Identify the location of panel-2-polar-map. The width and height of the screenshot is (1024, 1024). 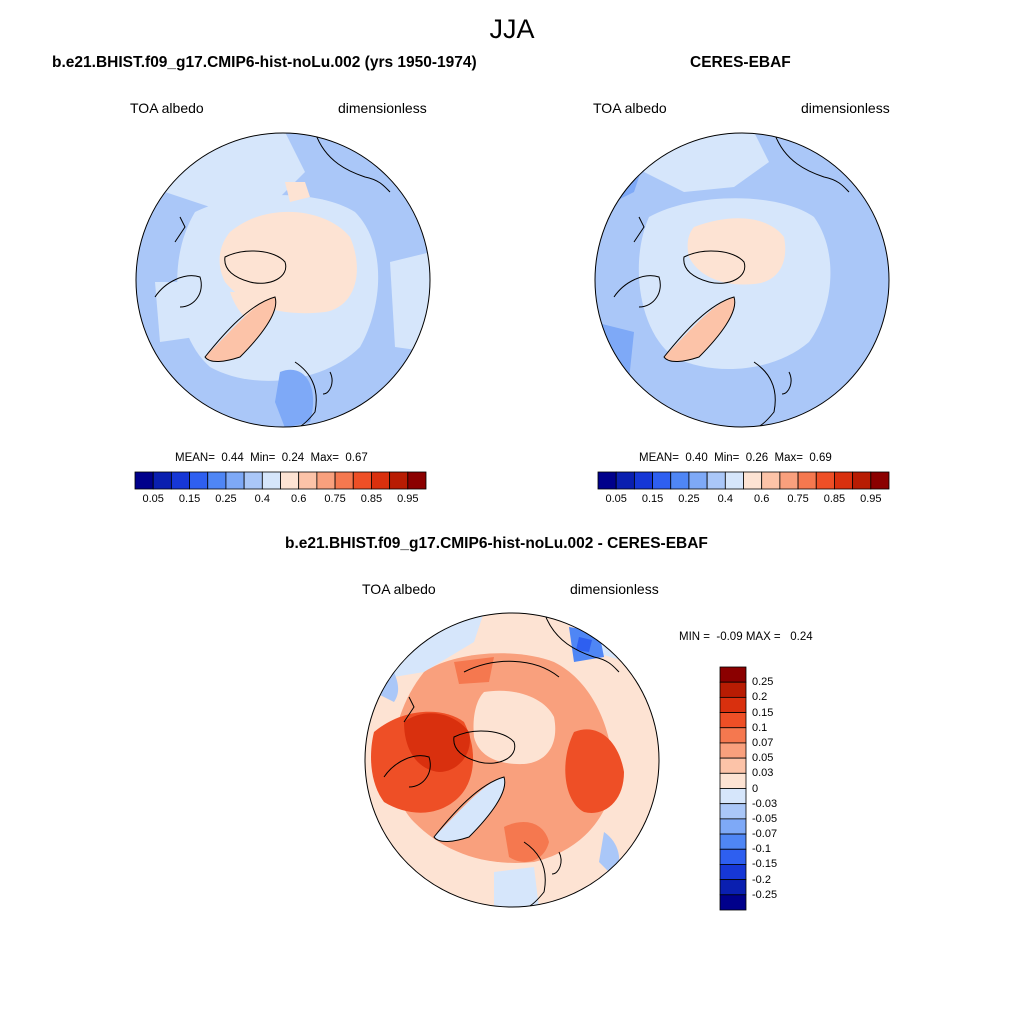
(742, 280).